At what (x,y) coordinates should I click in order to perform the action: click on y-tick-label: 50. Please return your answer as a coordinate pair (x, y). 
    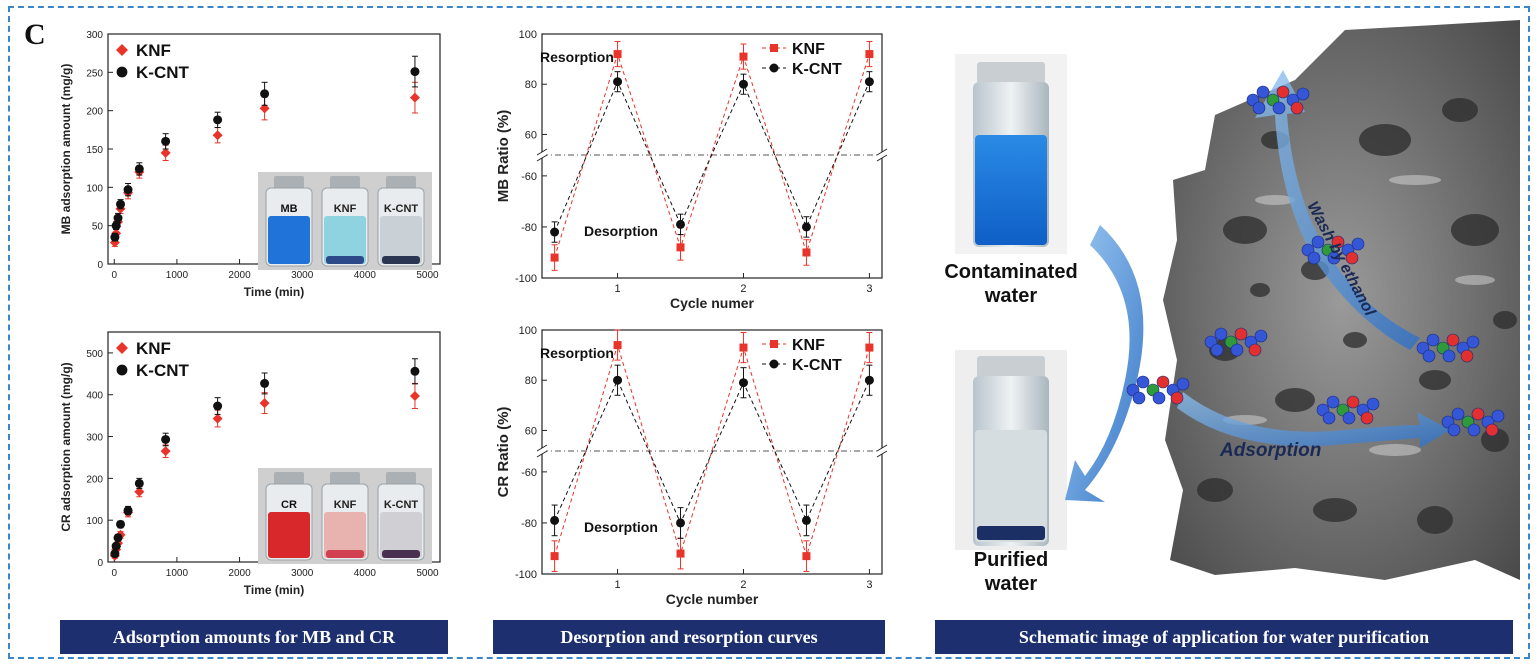
    Looking at the image, I should click on (98, 227).